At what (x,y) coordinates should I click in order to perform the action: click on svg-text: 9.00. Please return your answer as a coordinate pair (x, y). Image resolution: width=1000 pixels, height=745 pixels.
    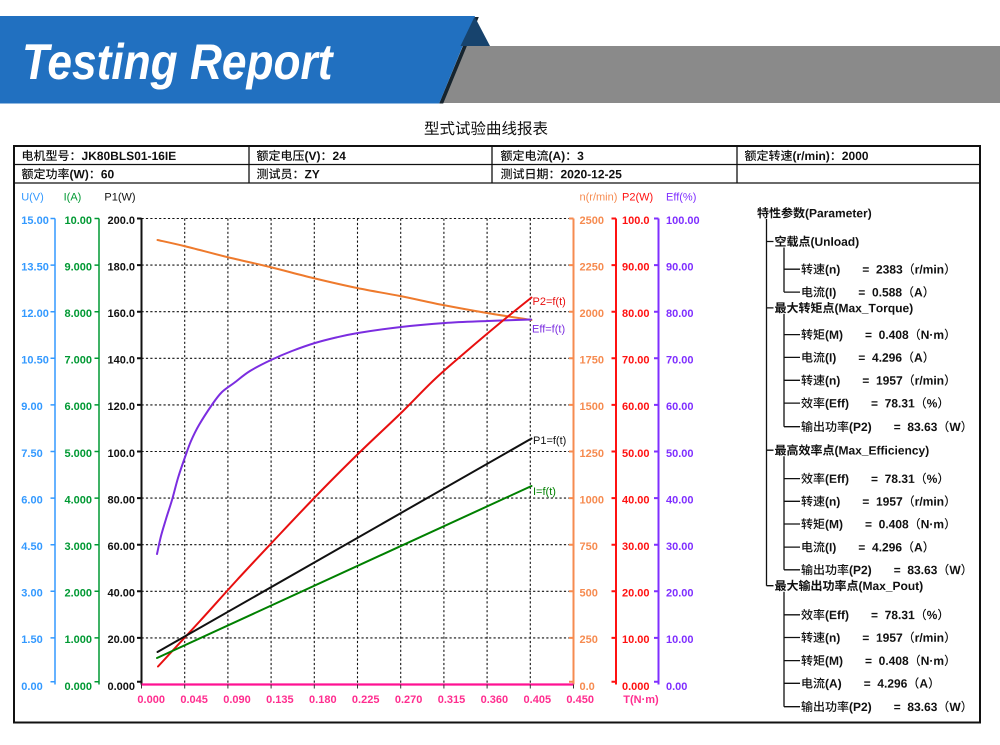
    Looking at the image, I should click on (31, 407).